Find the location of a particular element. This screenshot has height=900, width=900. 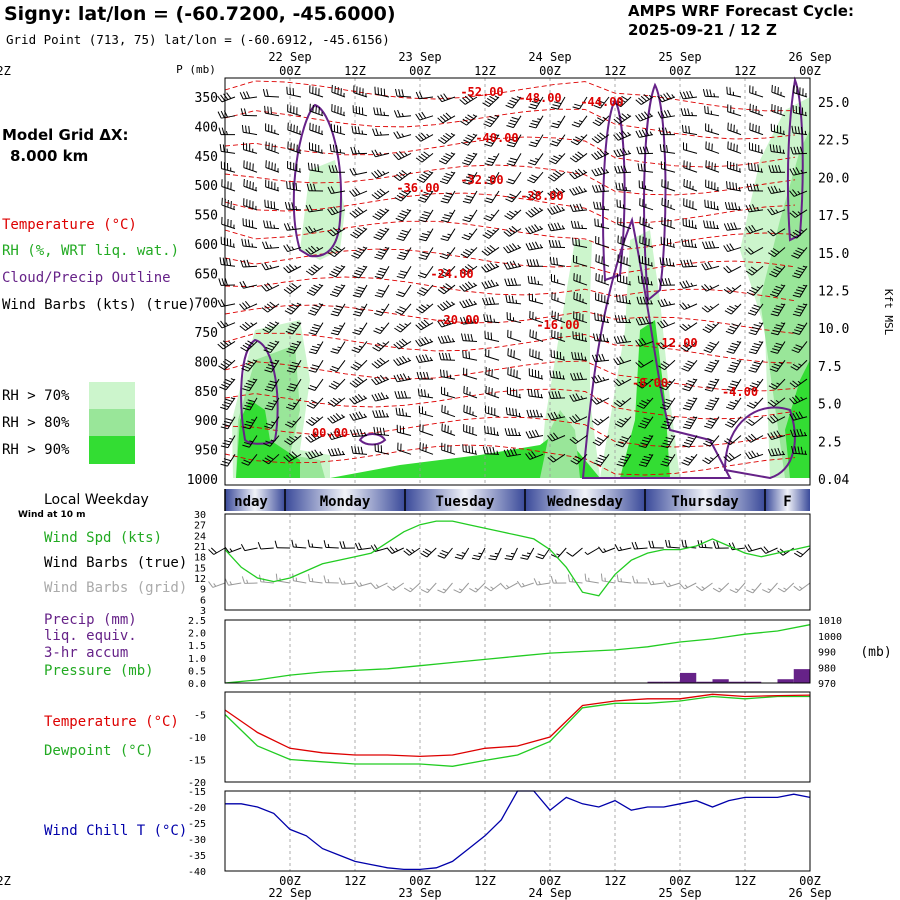

grid-wind-barb is located at coordinates (284, 582).